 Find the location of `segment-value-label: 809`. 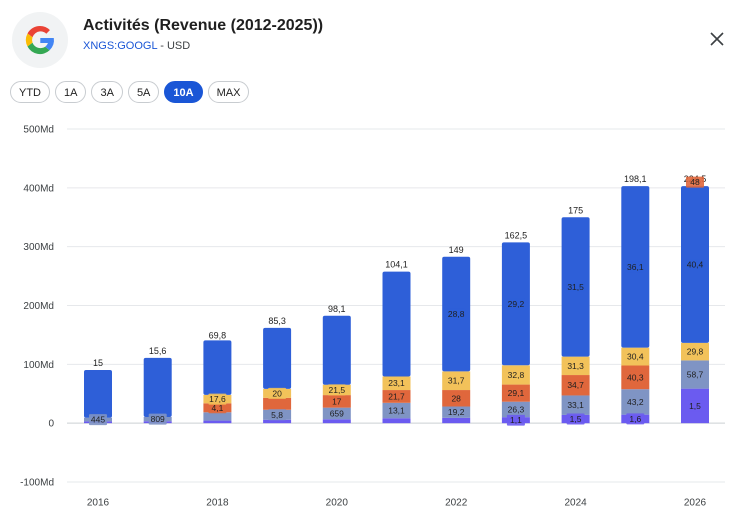

segment-value-label: 809 is located at coordinates (158, 419).